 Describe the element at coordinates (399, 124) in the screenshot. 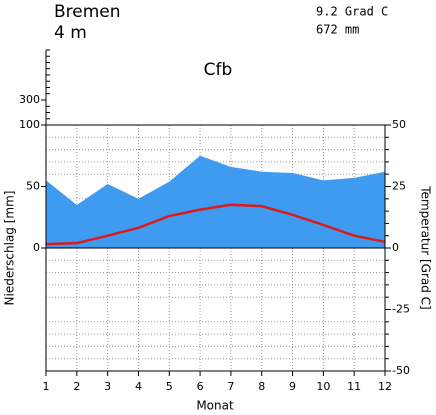

I see `y2-tick-label: 50` at that location.